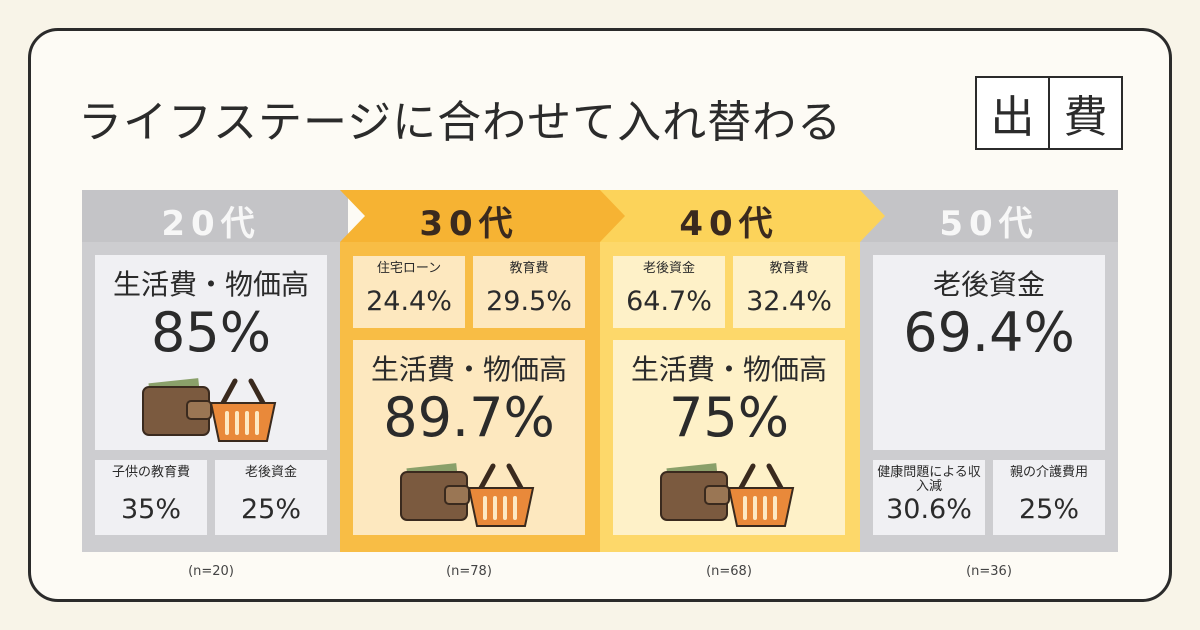 The width and height of the screenshot is (1200, 630). I want to click on badge-char: 費, so click(1085, 113).